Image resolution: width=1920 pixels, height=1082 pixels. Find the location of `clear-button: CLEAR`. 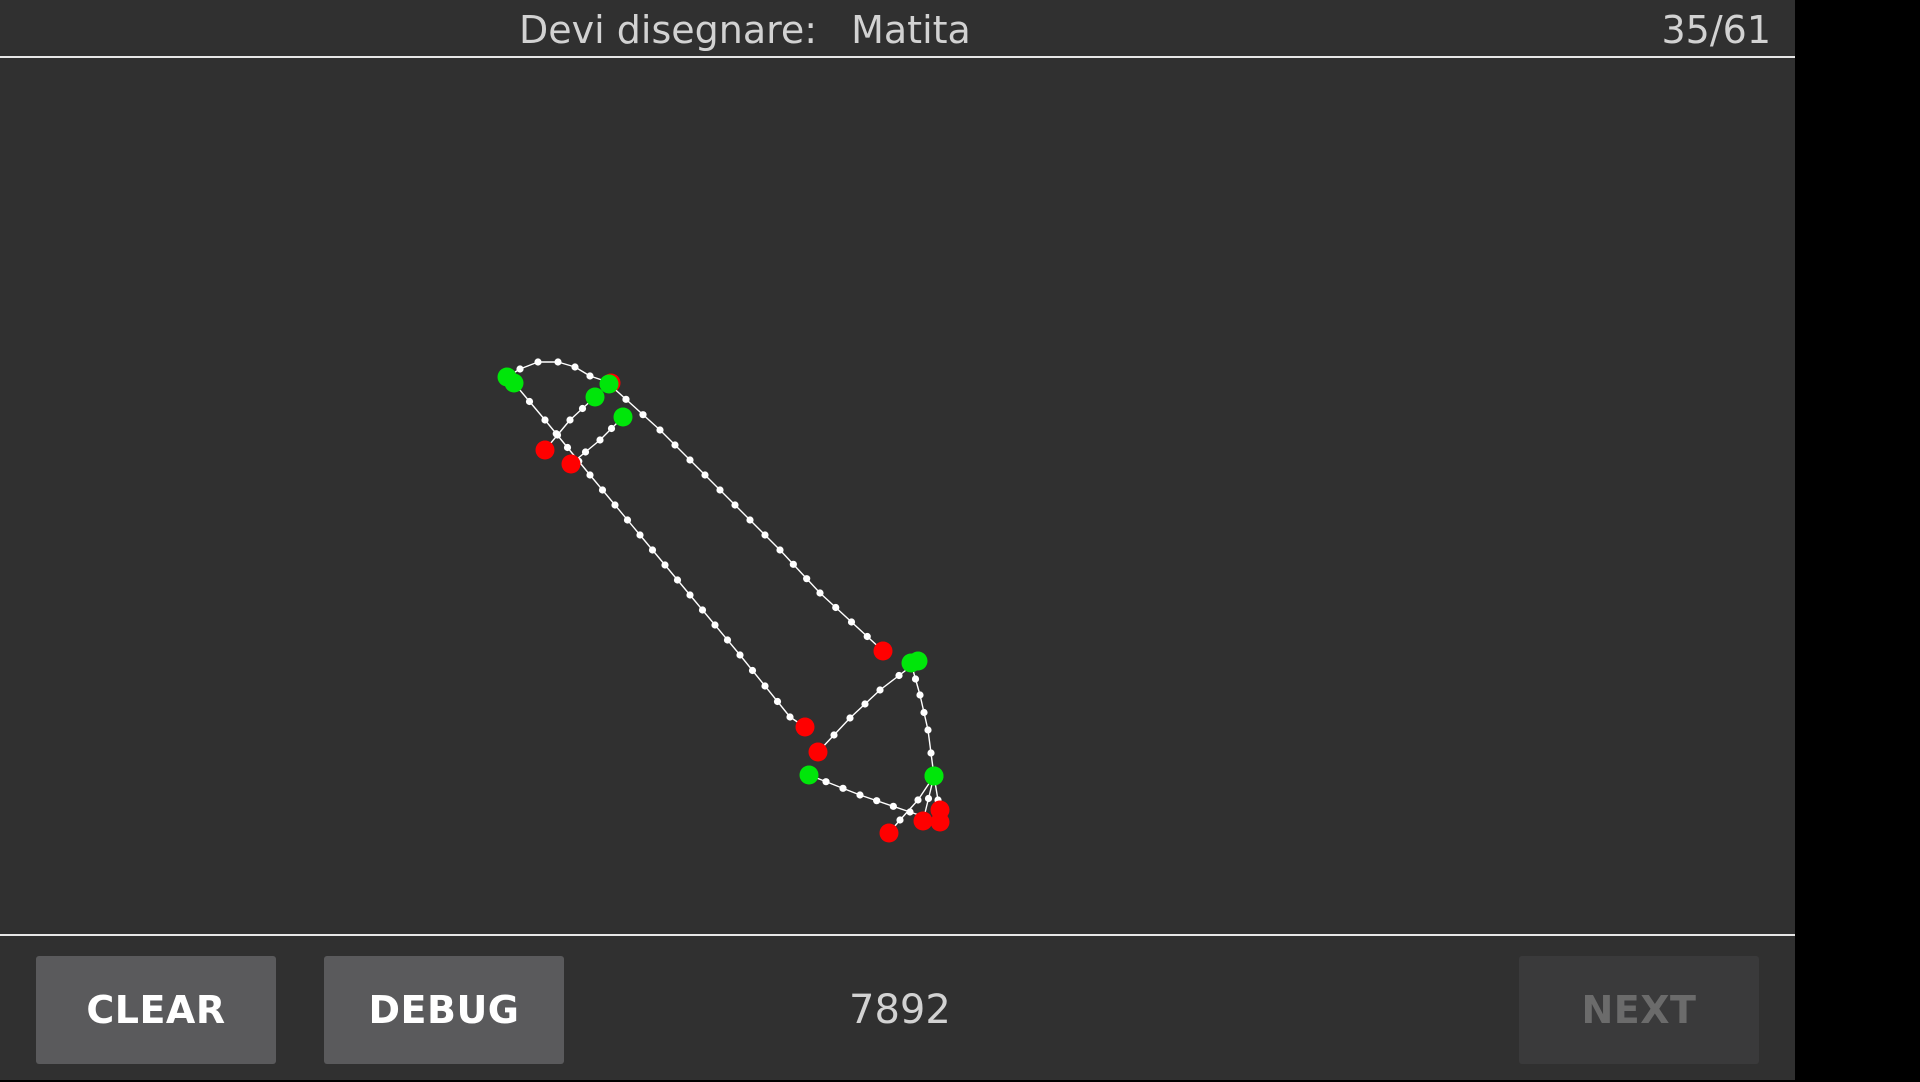

clear-button: CLEAR is located at coordinates (156, 1010).